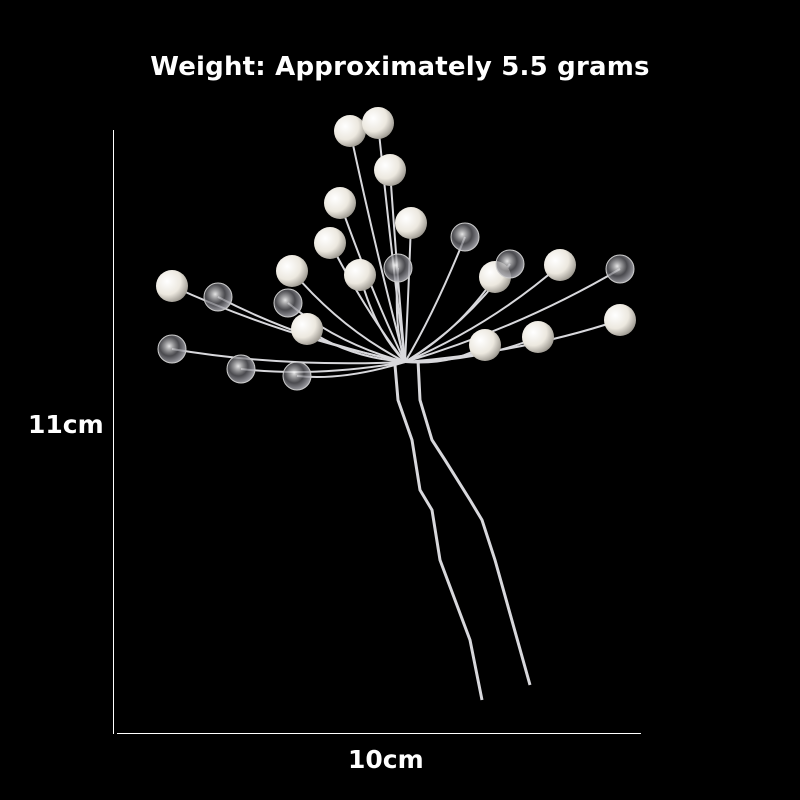 Image resolution: width=800 pixels, height=800 pixels. Describe the element at coordinates (66, 424) in the screenshot. I see `height-label: 11cm` at that location.